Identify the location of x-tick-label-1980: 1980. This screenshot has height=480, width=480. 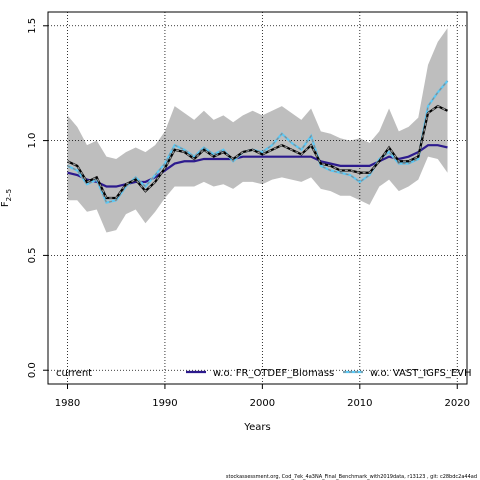
(67, 403).